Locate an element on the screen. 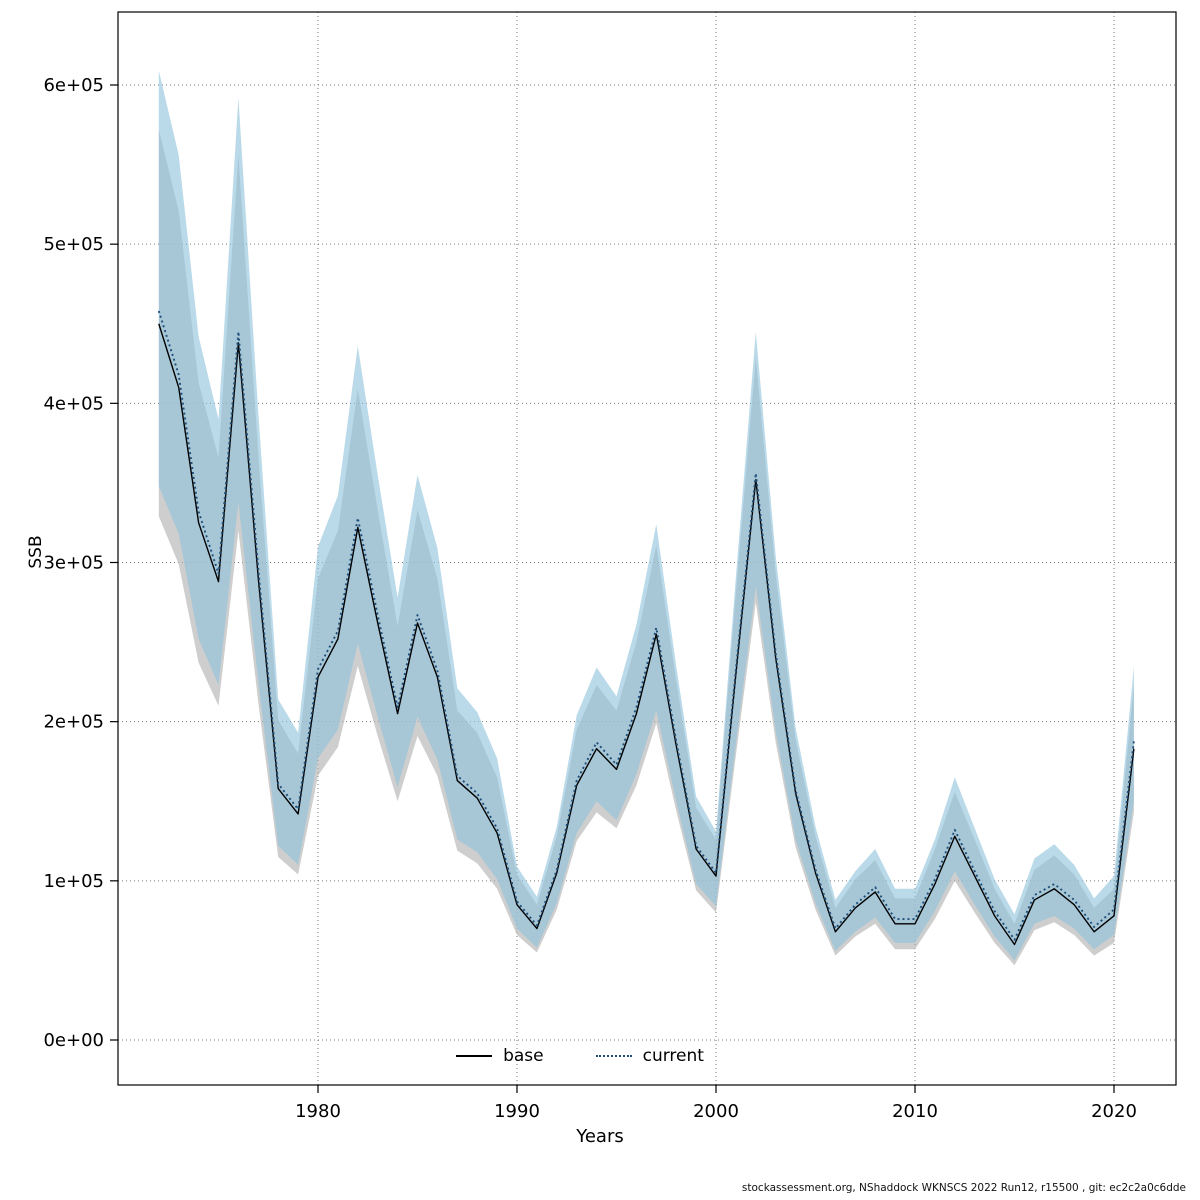 Image resolution: width=1200 pixels, height=1200 pixels. legend-item-current: current is located at coordinates (649, 1056).